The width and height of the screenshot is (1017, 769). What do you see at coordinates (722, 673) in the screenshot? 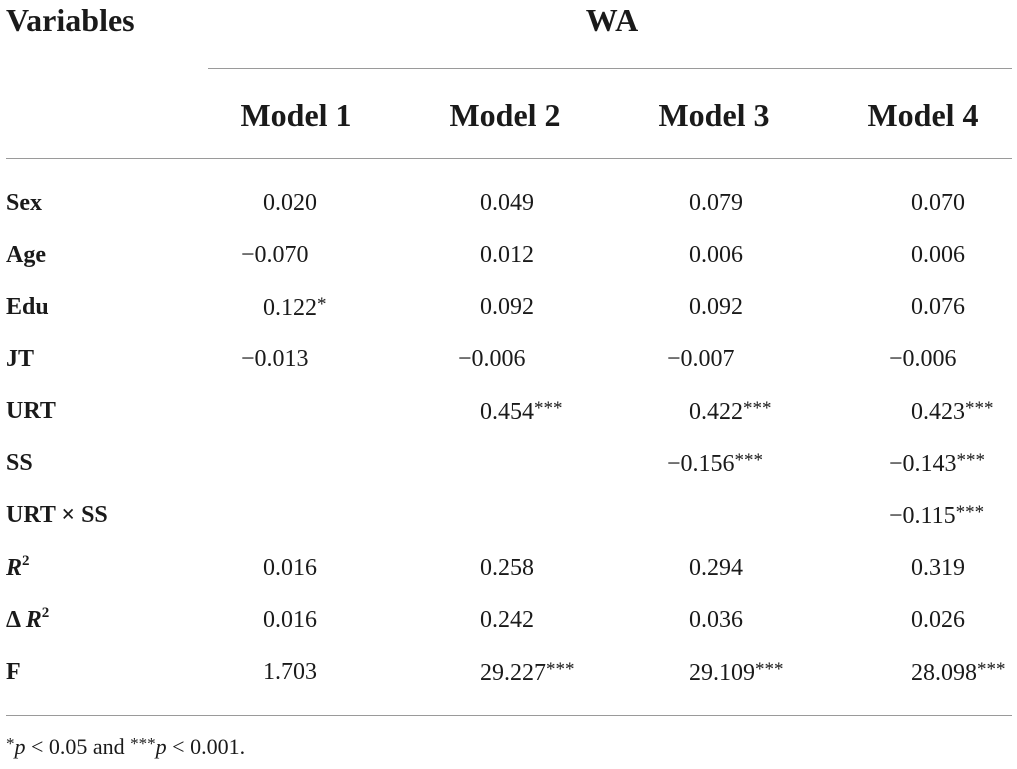
I see `cell-value: 29.109` at bounding box center [722, 673].